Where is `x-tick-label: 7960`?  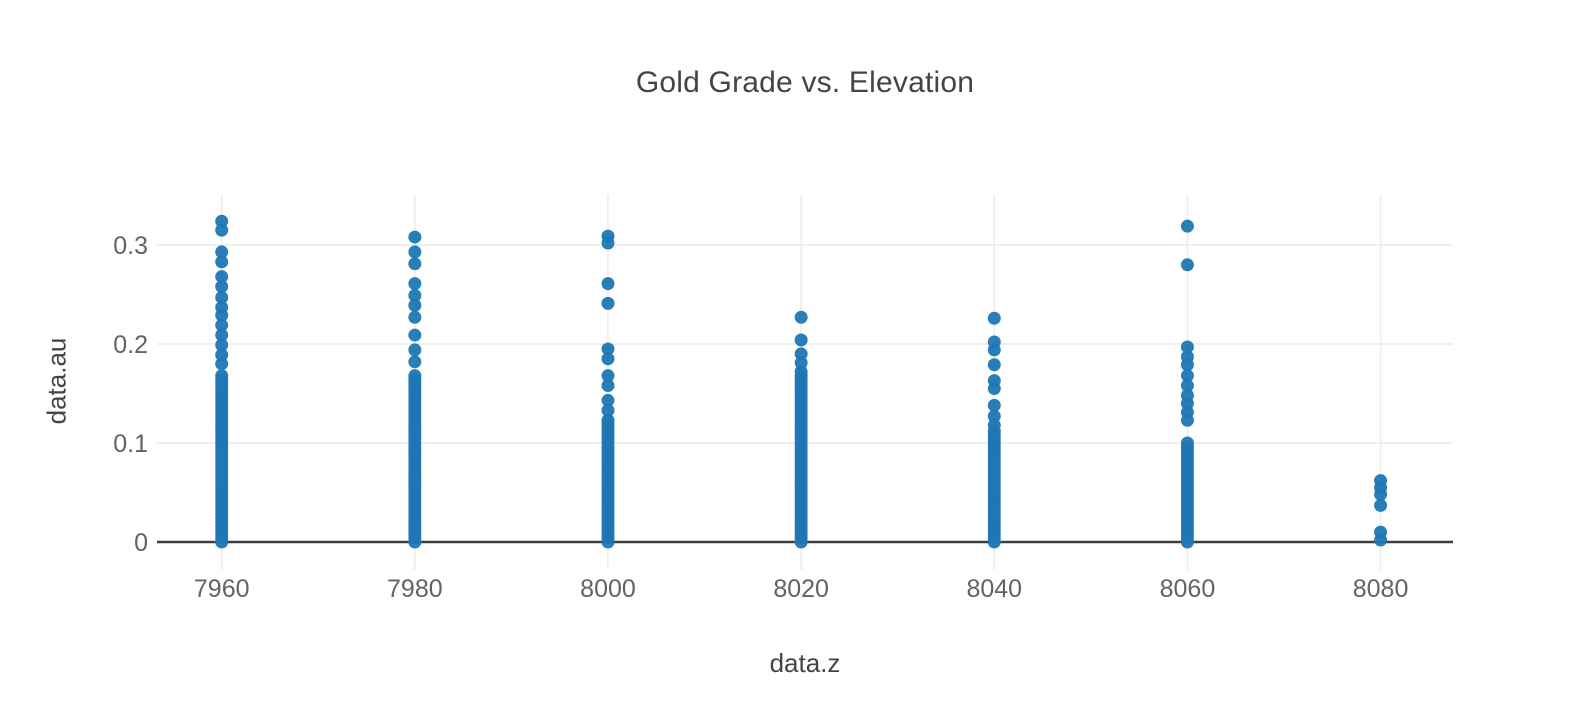
x-tick-label: 7960 is located at coordinates (222, 589).